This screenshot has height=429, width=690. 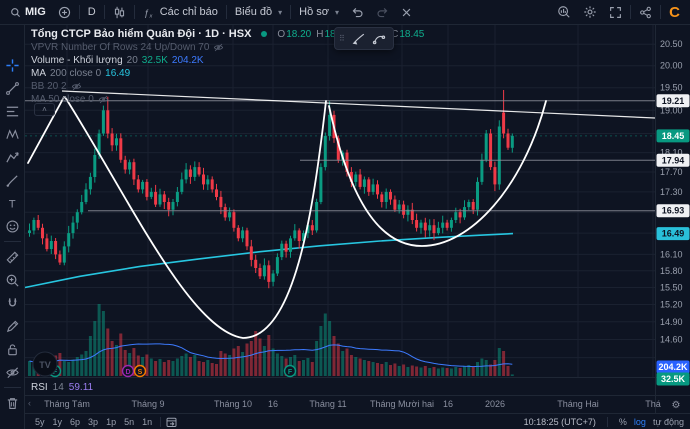 What do you see at coordinates (57, 421) in the screenshot?
I see `range-1y: 1y` at bounding box center [57, 421].